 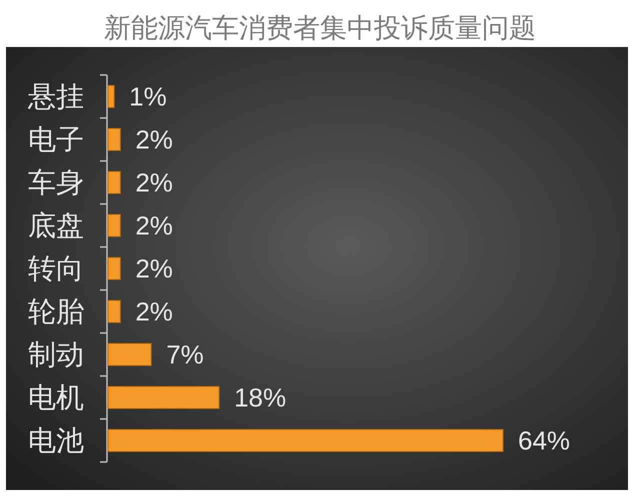 What do you see at coordinates (320, 28) in the screenshot?
I see `chart-title: 新能源汽车消费者集中投诉质量问题` at bounding box center [320, 28].